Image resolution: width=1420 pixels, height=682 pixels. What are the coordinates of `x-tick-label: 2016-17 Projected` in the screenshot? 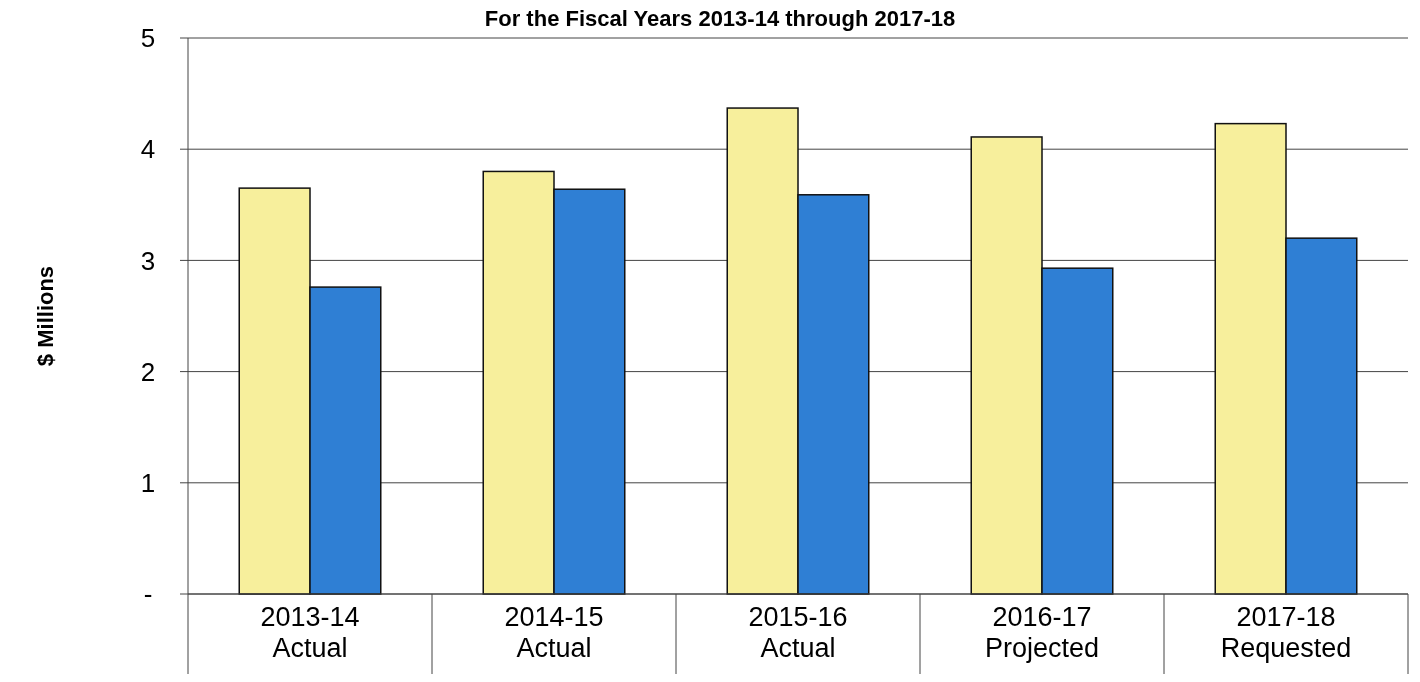 It's located at (1042, 632).